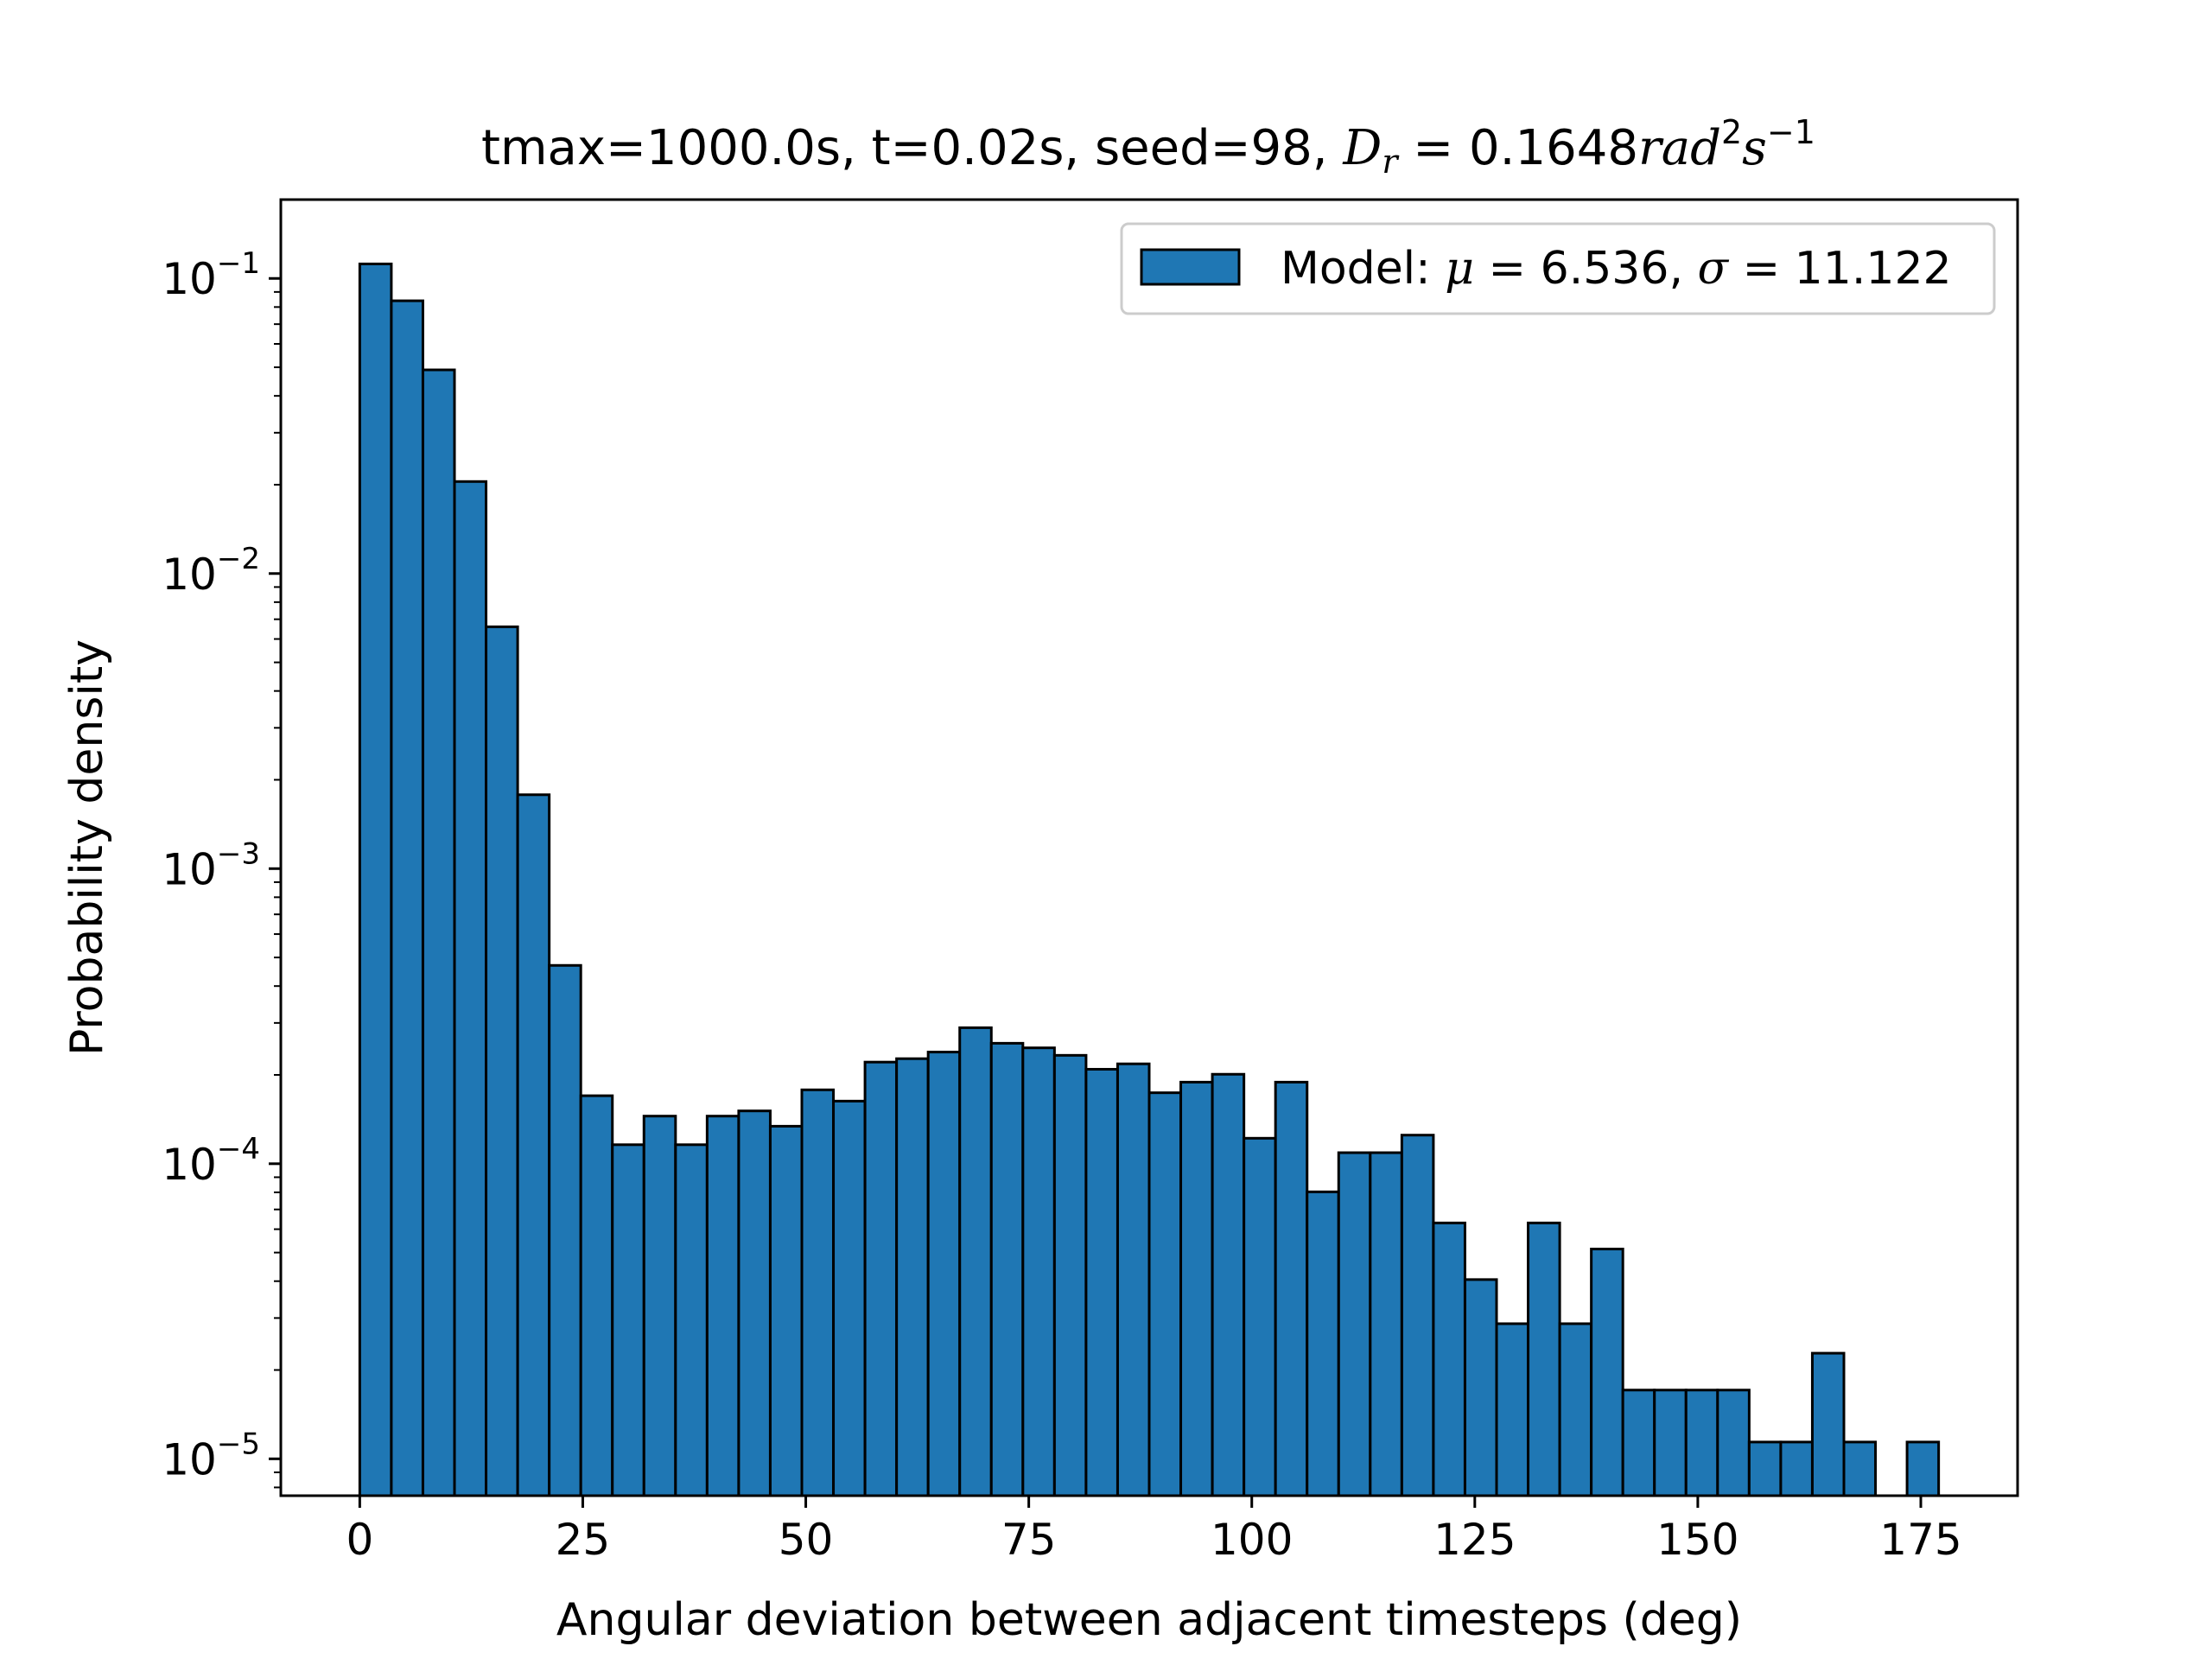  I want to click on x-tick-label: 0, so click(359, 1540).